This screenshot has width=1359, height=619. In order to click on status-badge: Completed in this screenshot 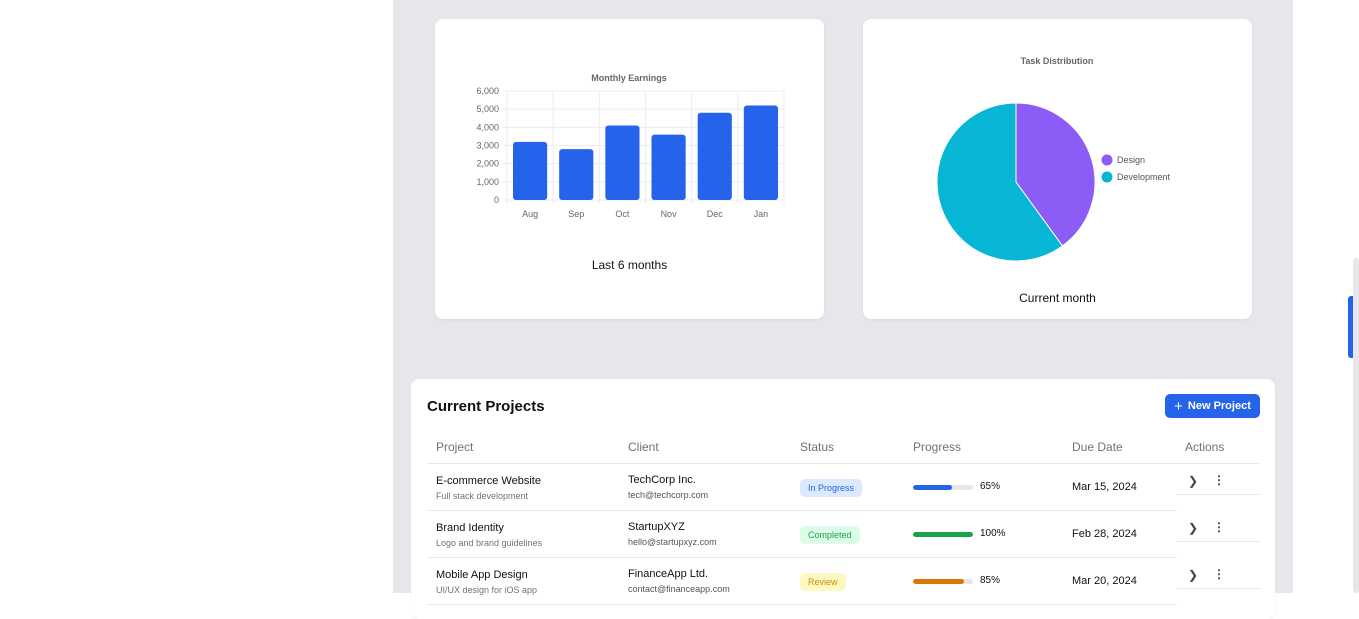, I will do `click(830, 535)`.